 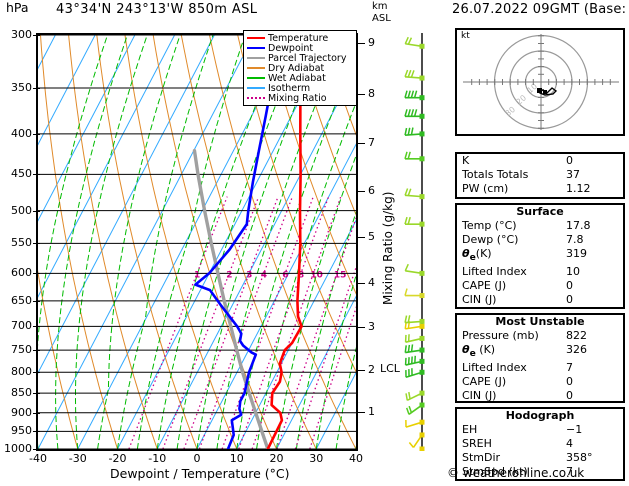 What do you see at coordinates (573, 272) in the screenshot?
I see `surface-value: 10` at bounding box center [573, 272].